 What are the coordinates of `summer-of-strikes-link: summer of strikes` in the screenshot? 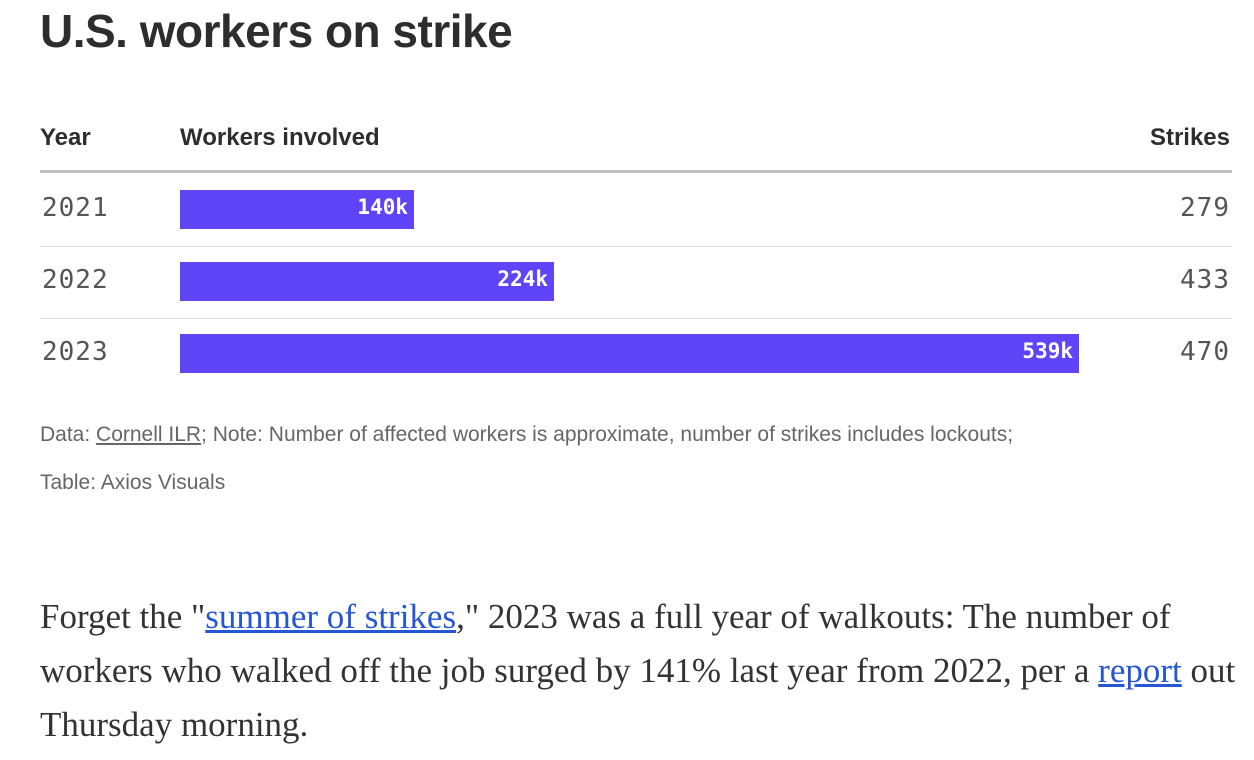 It's located at (331, 616).